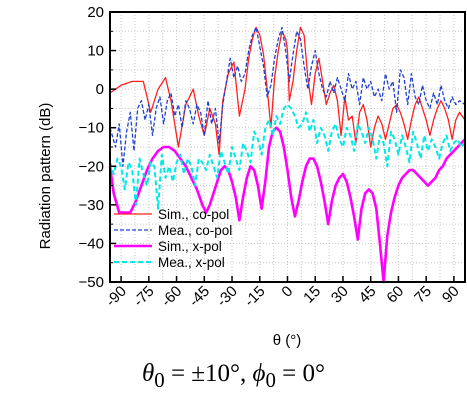  I want to click on x-tick-label: 90, so click(451, 295).